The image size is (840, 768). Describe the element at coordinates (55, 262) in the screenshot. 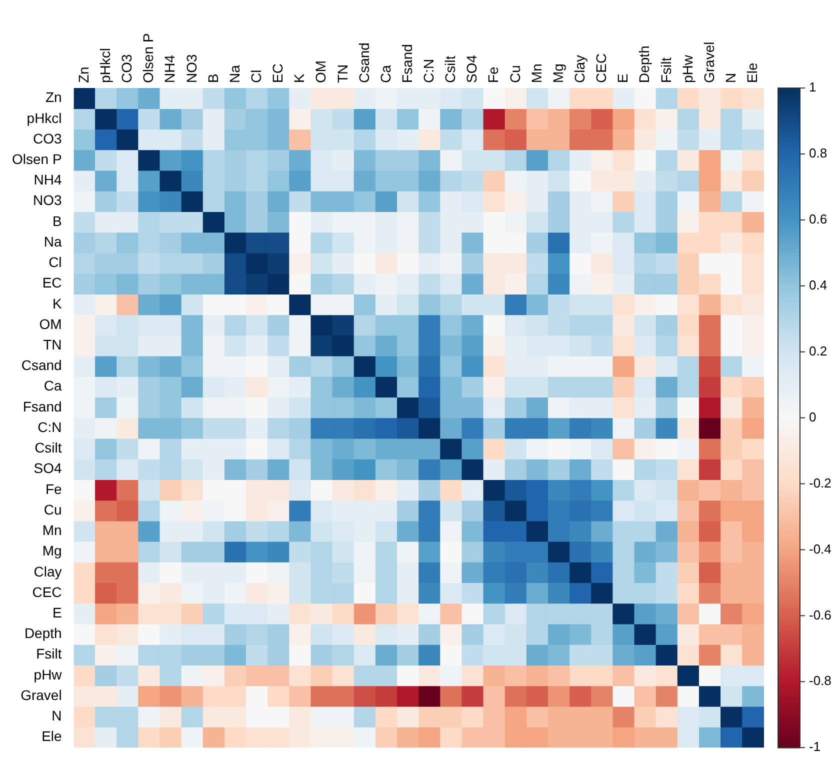

I see `y-tick-label: Cl` at that location.